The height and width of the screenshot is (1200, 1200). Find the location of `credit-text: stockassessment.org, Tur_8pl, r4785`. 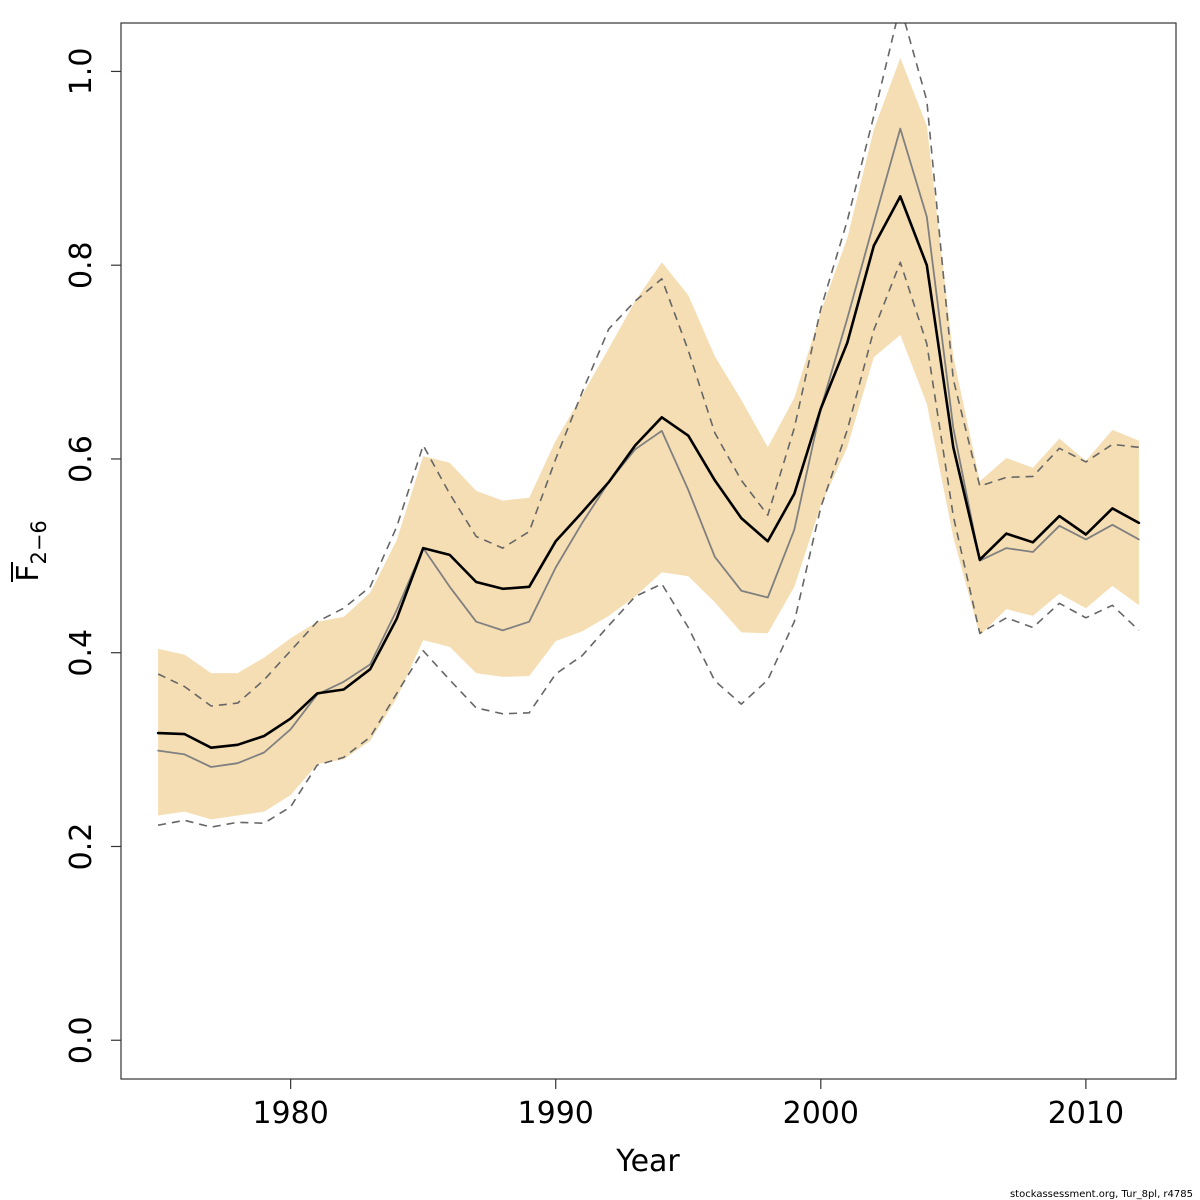

credit-text: stockassessment.org, Tur_8pl, r4785 is located at coordinates (1101, 1194).